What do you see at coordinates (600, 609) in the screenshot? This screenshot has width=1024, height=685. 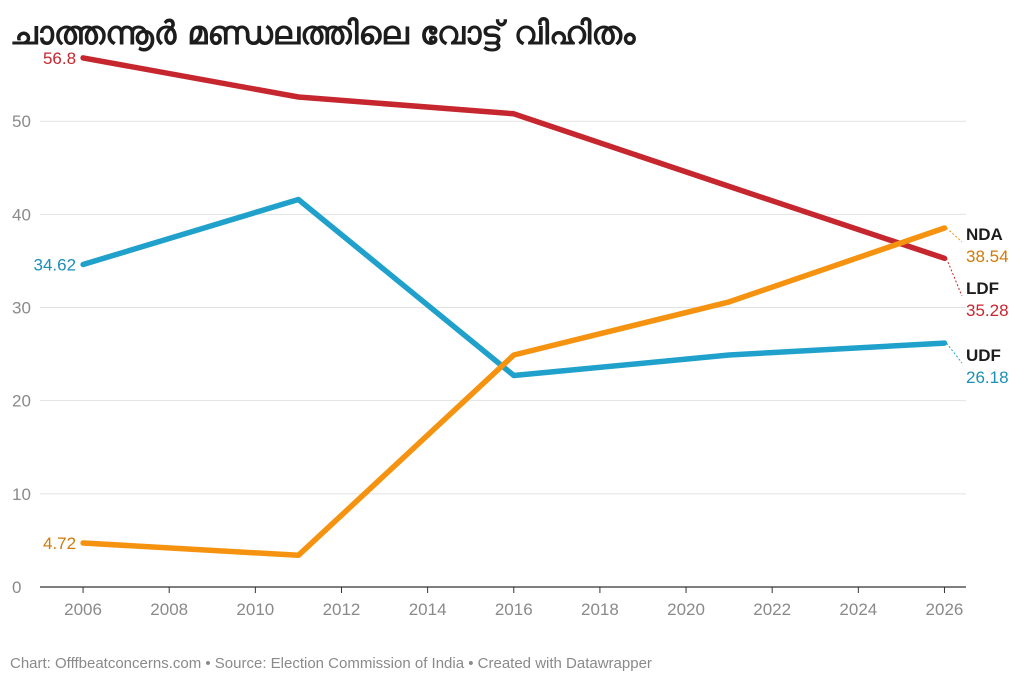 I see `x-tick-label: 2018` at bounding box center [600, 609].